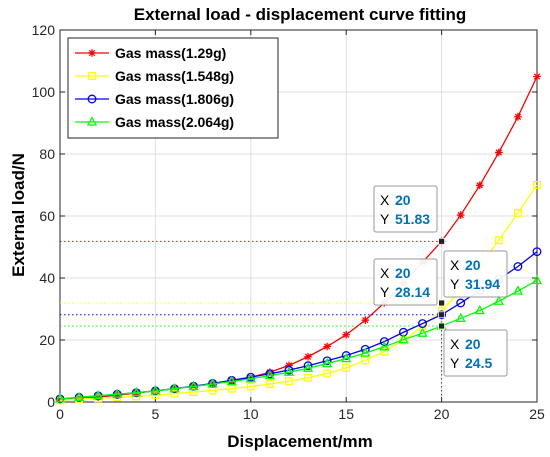  What do you see at coordinates (300, 441) in the screenshot?
I see `x-axis-label: Displacement/mm` at bounding box center [300, 441].